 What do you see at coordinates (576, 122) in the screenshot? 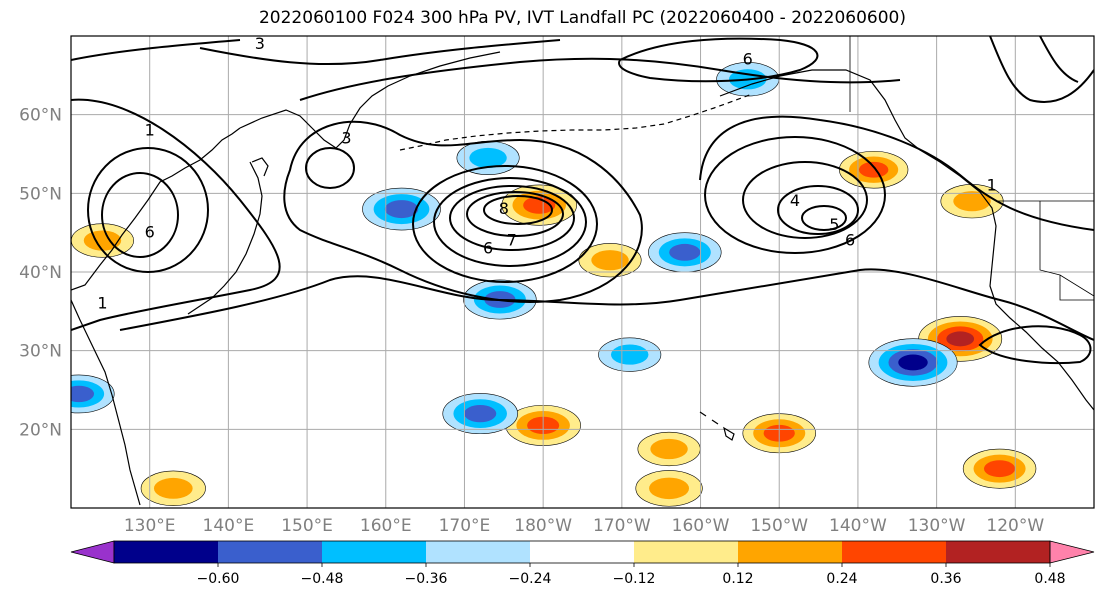
I see `coastline-aleutians` at bounding box center [576, 122].